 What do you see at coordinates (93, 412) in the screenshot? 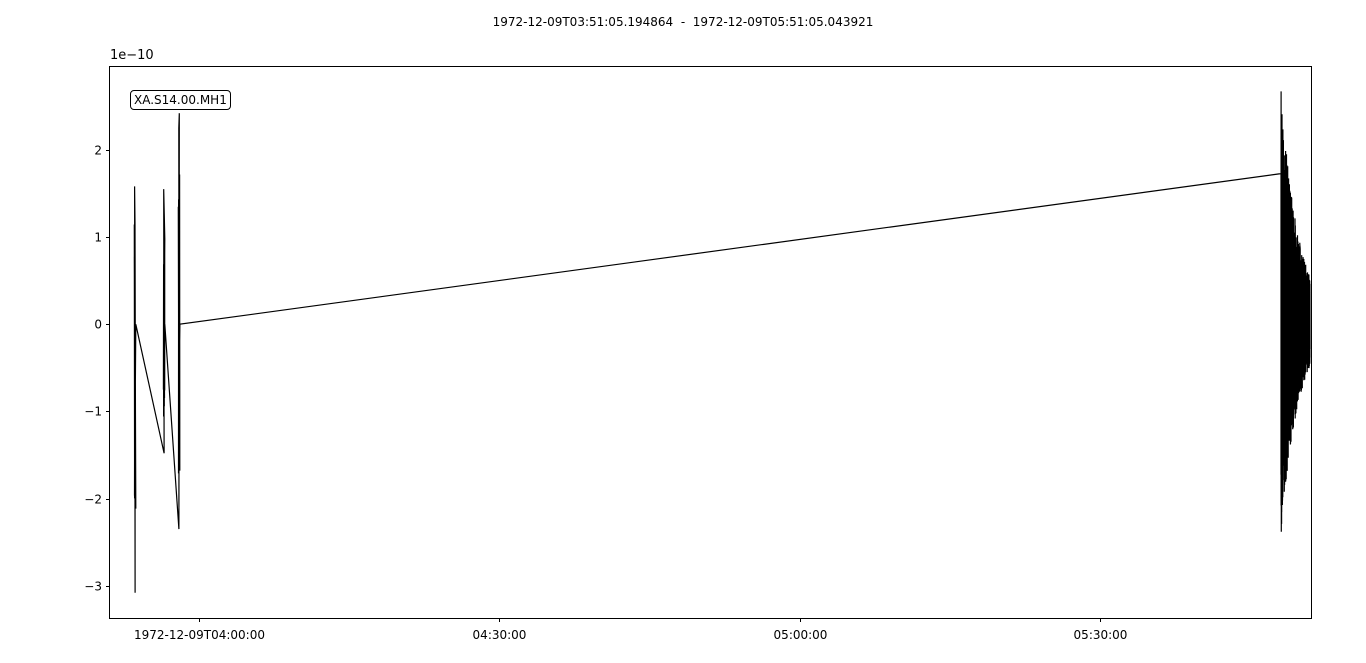
I see `y-tick-label-3: −1` at bounding box center [93, 412].